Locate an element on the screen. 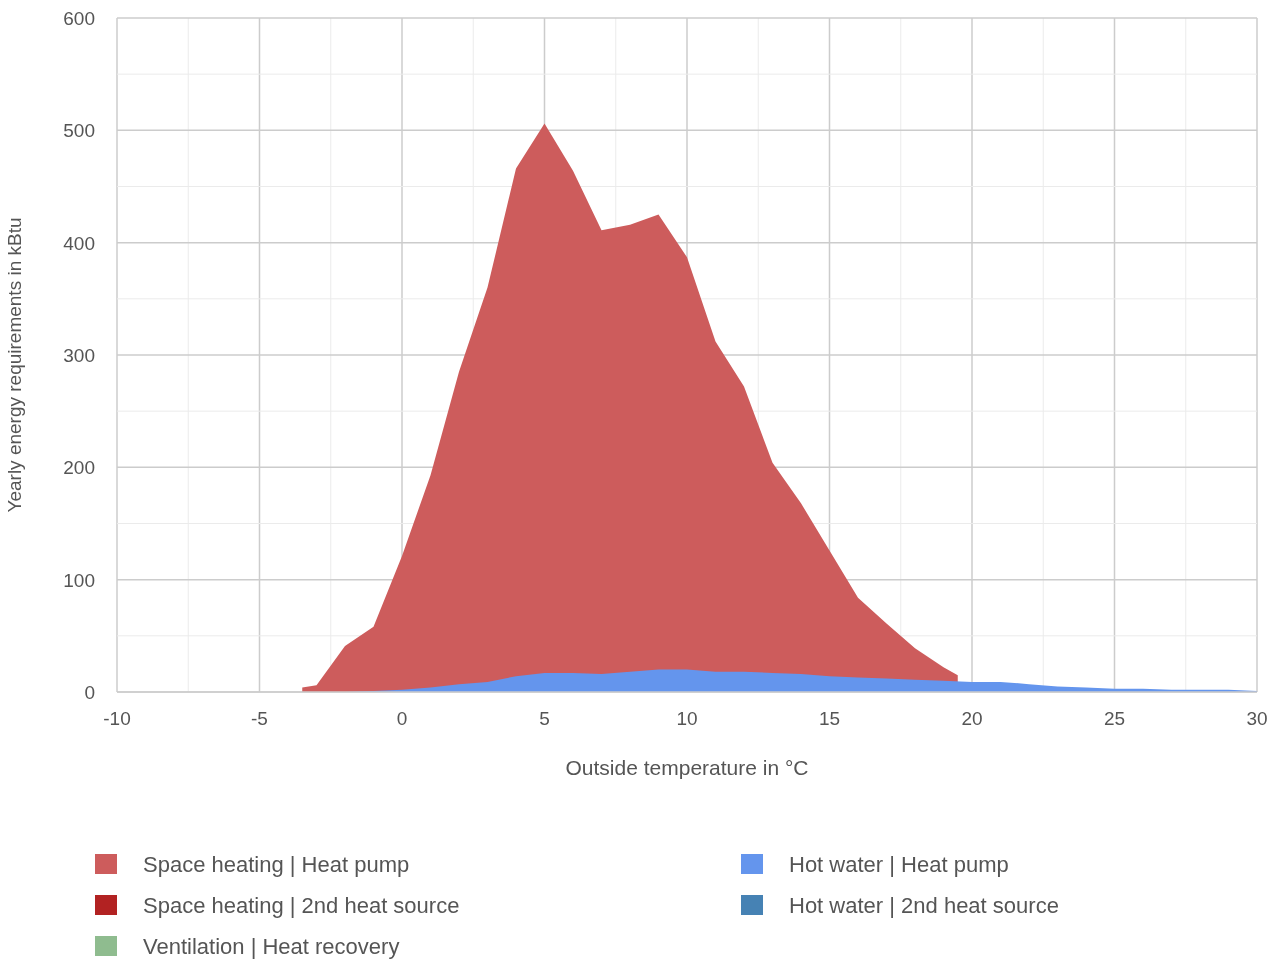 This screenshot has height=962, width=1271. x-tick-label: 20 is located at coordinates (972, 718).